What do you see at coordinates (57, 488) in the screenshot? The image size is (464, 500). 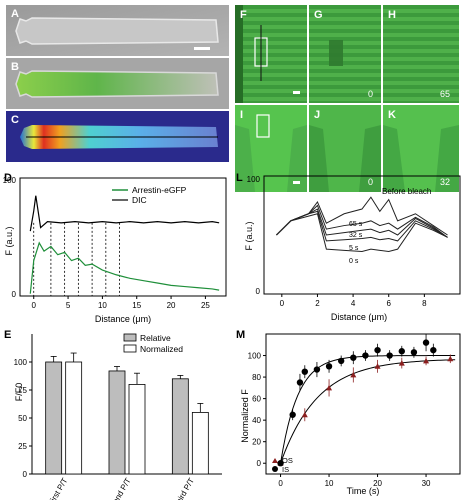 I see `panel-e-category-label: First P/T` at bounding box center [57, 488].